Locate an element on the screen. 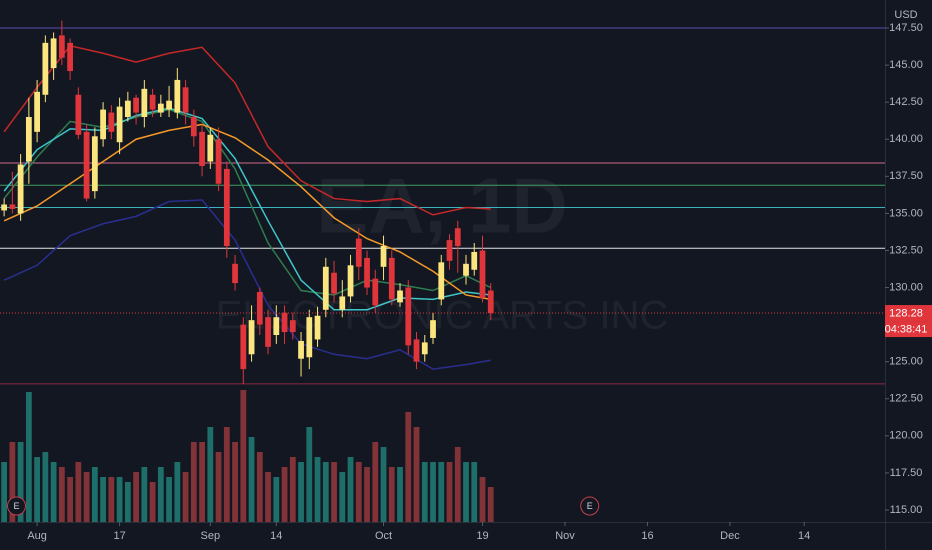 This screenshot has width=932, height=550. y-tick-label: 117.50 is located at coordinates (906, 473).